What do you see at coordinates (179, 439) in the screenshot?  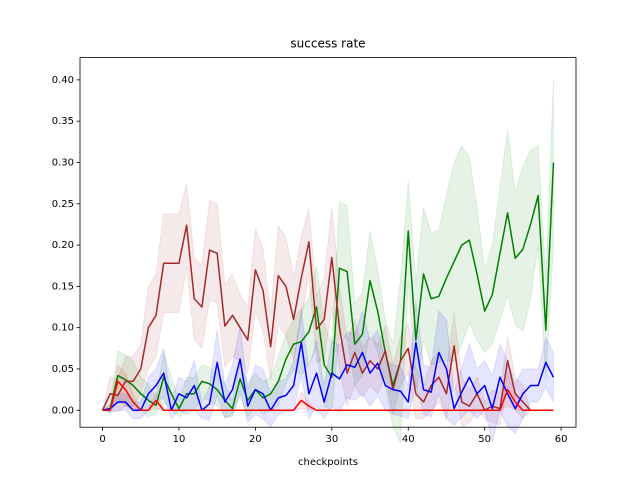 I see `x-tick-label: 10` at bounding box center [179, 439].